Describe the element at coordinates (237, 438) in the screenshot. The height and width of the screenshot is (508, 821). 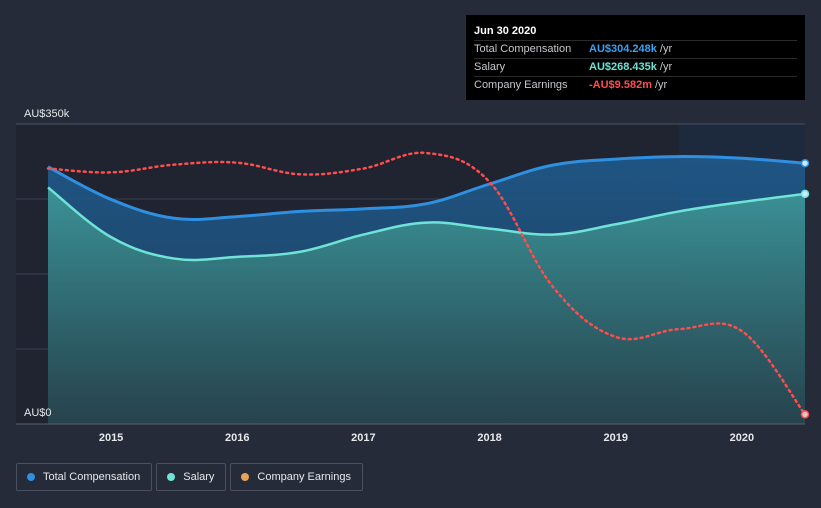
I see `x-tick-label: 2016` at that location.